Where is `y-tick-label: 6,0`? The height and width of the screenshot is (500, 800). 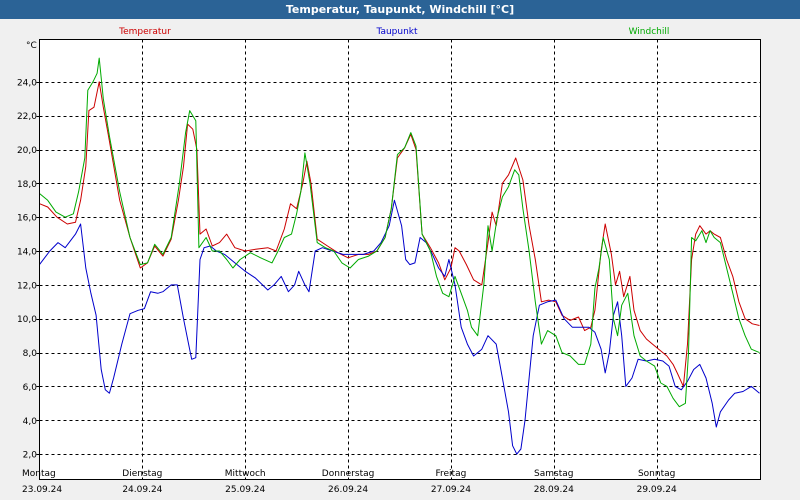 y-tick-label: 6,0 is located at coordinates (30, 388).